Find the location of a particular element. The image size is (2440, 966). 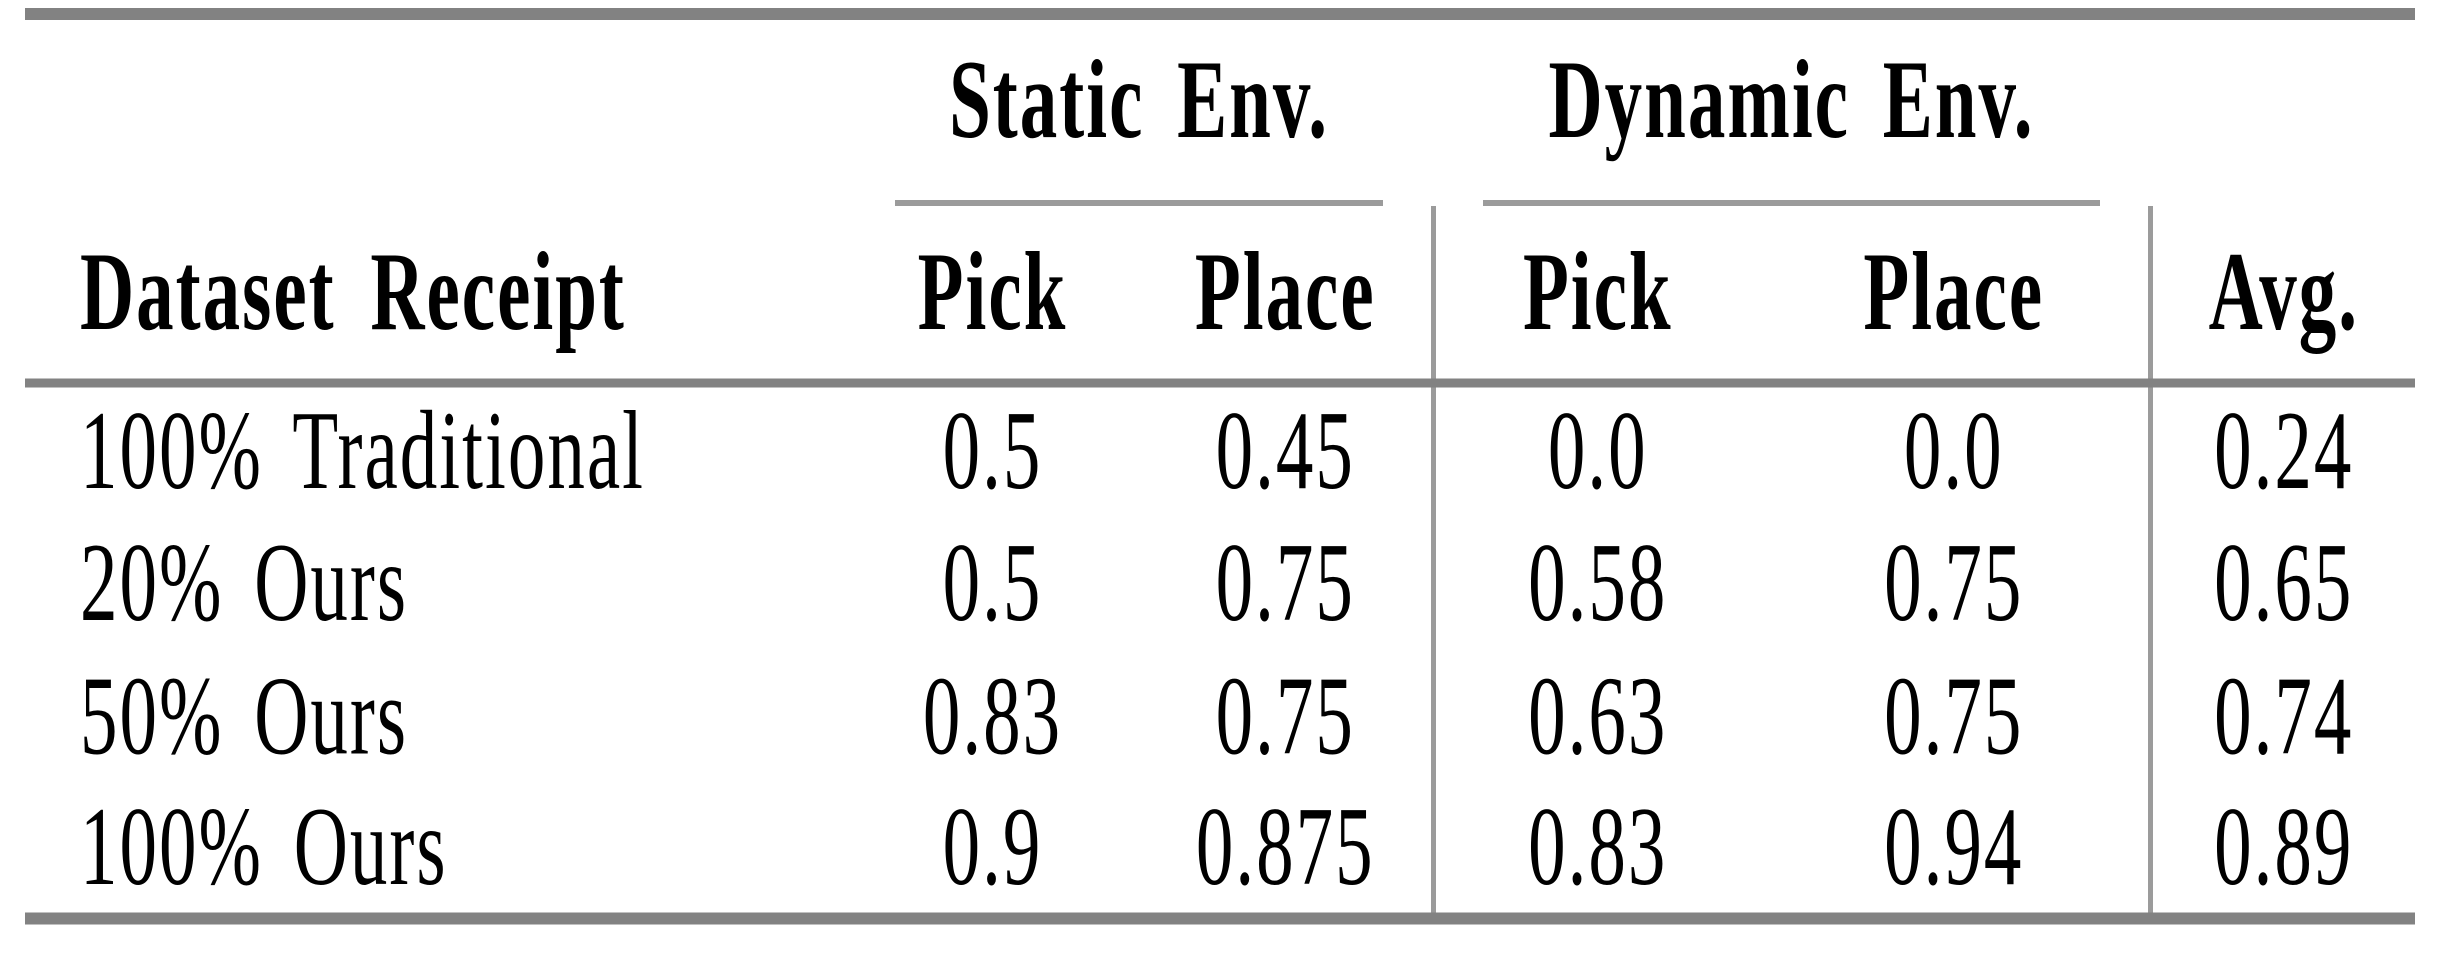

table-row-100-traditional: 100% Traditional 0.5 0.45 0.0 0.0 0.24 is located at coordinates (1220, 450).